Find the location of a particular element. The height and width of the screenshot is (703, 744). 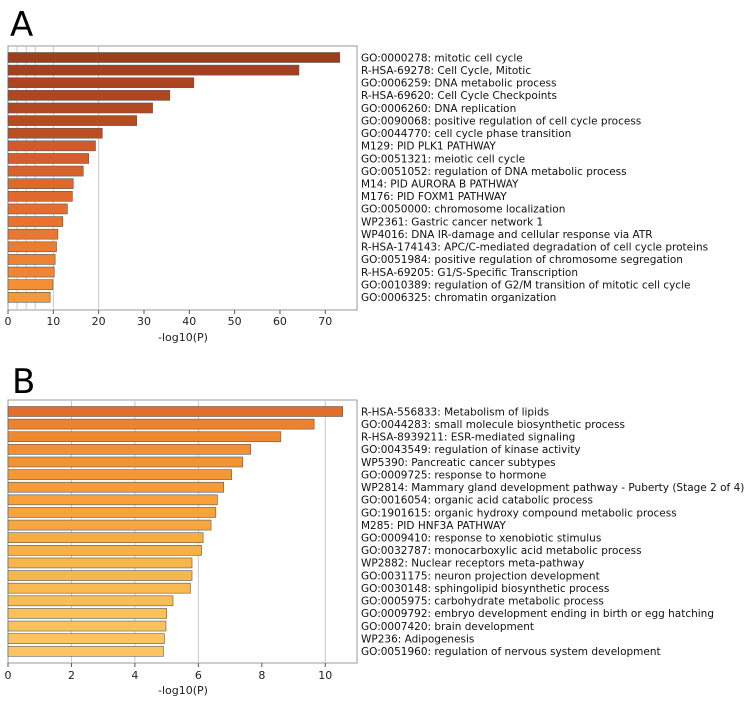

panel-letter-b: B is located at coordinates (23, 382).